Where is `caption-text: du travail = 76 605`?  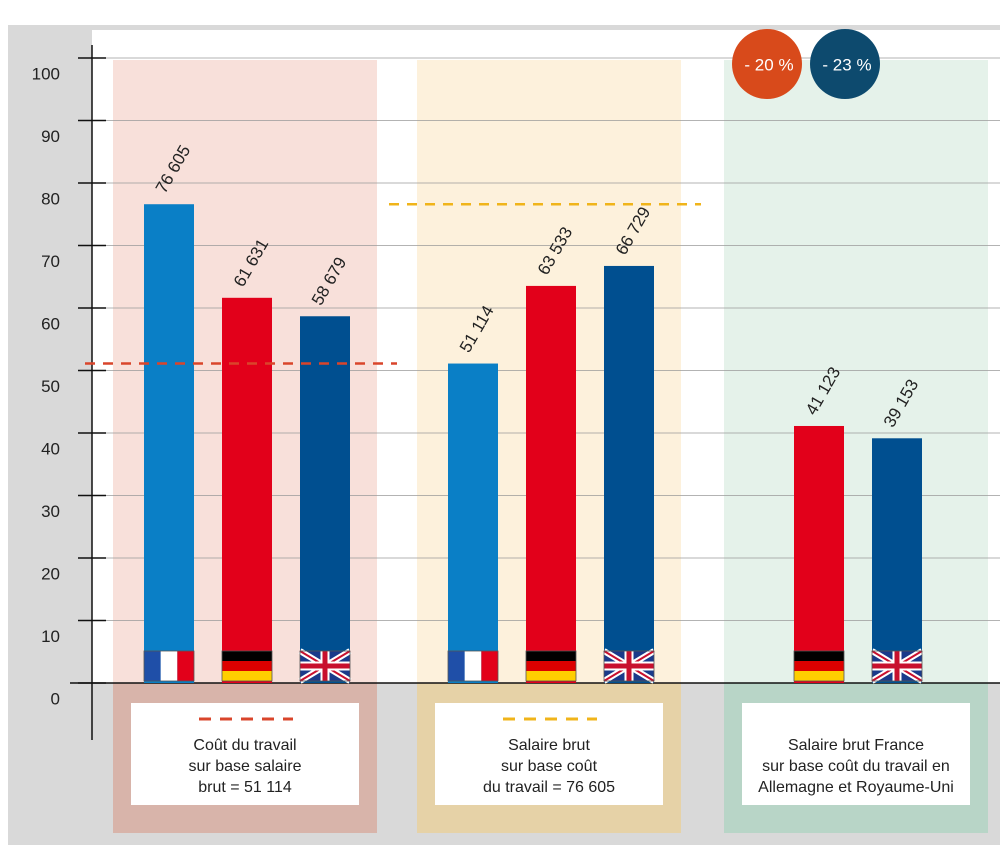 caption-text: du travail = 76 605 is located at coordinates (549, 787).